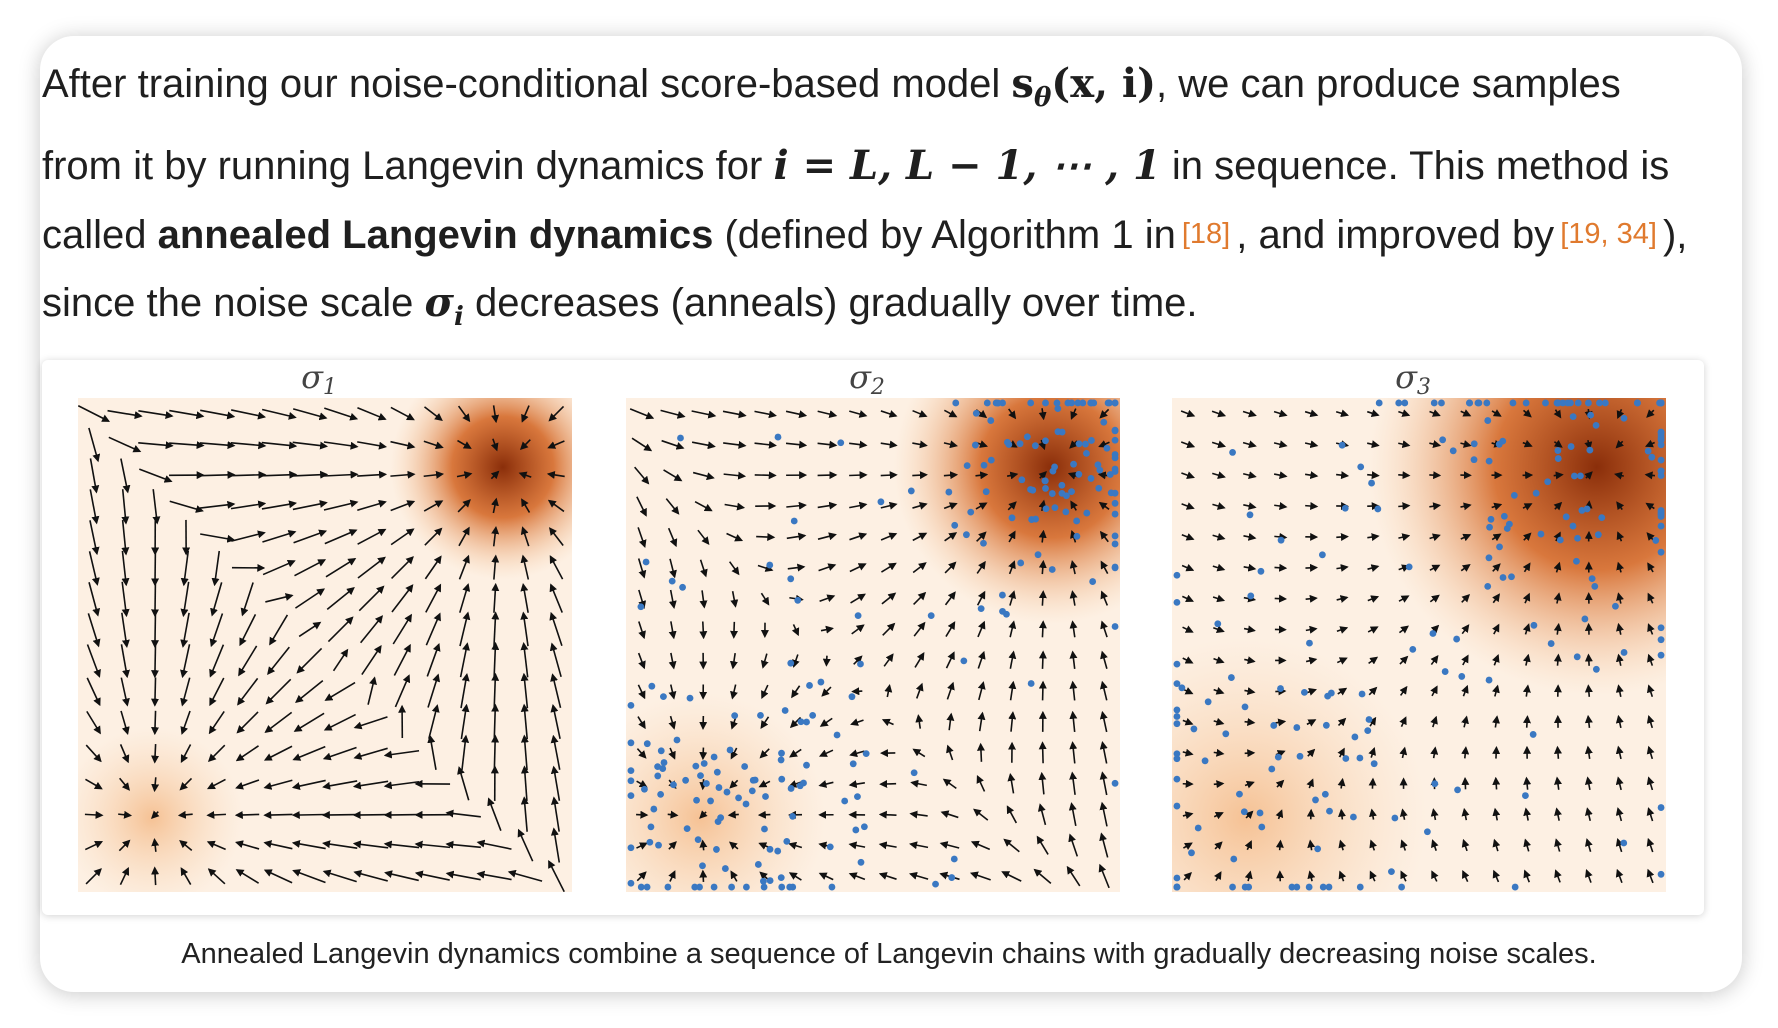  What do you see at coordinates (1206, 234) in the screenshot?
I see `citation-18: [18]` at bounding box center [1206, 234].